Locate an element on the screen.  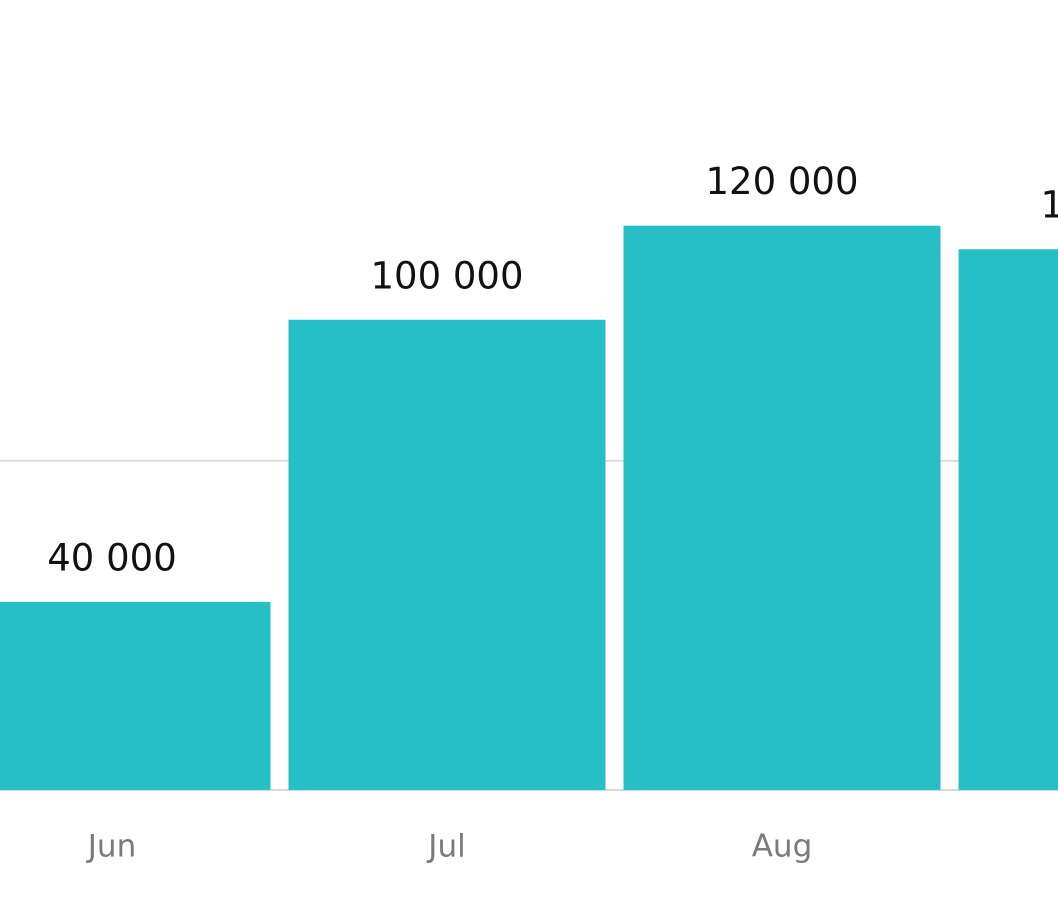
value-label: 115 000 is located at coordinates (1049, 205).